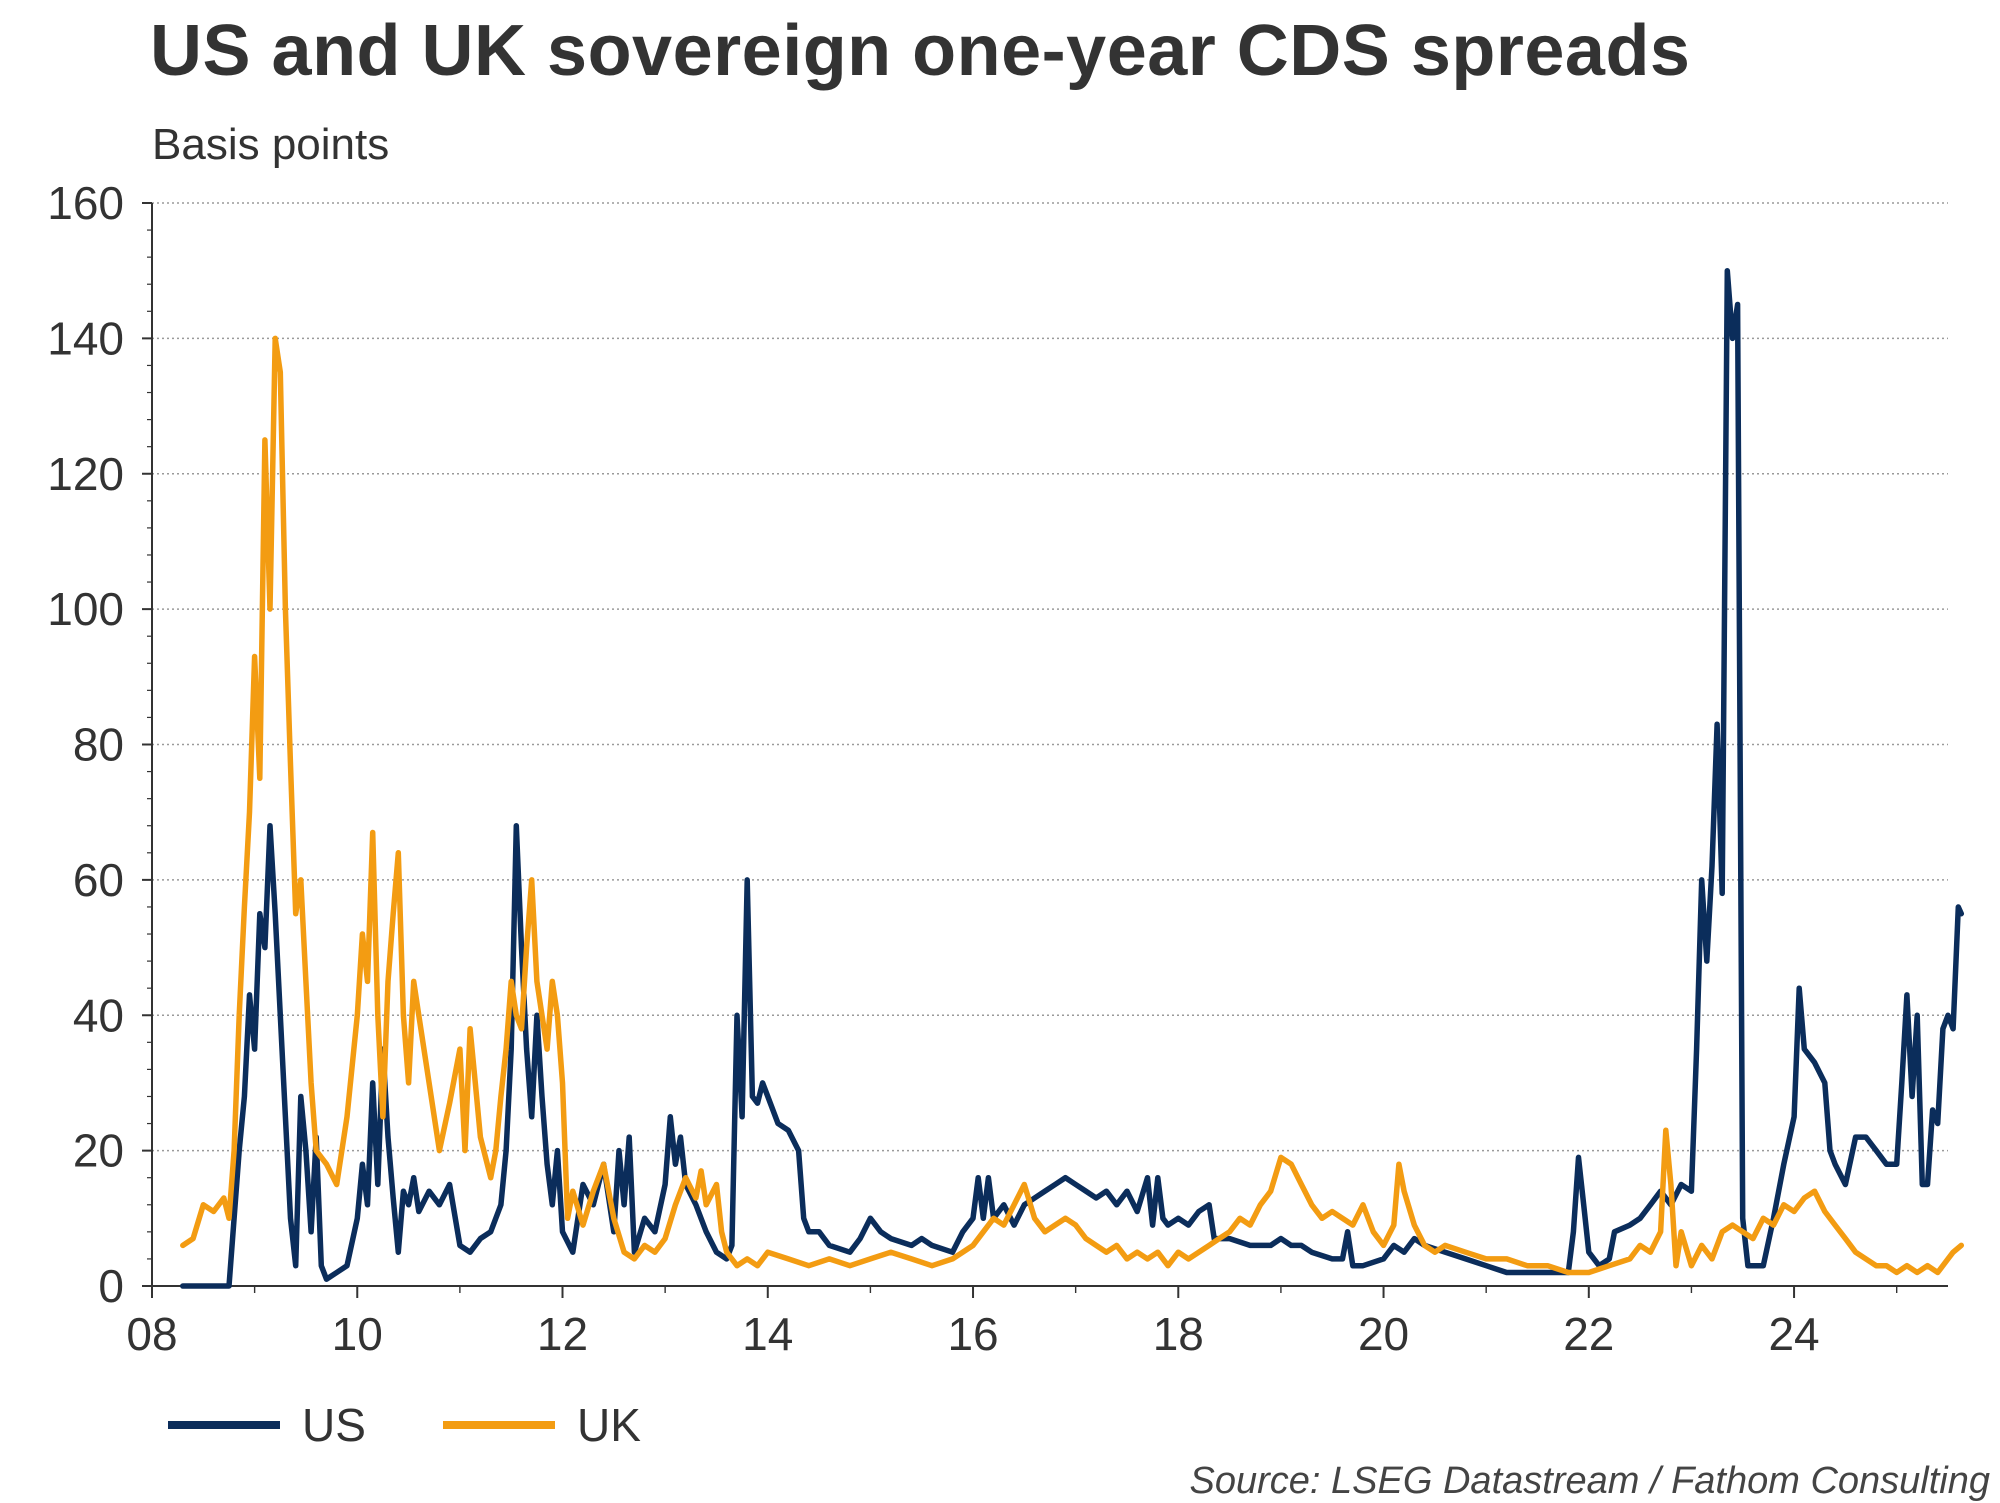 Image resolution: width=2000 pixels, height=1503 pixels. Describe the element at coordinates (1178, 1334) in the screenshot. I see `x-tick-label: 18` at that location.